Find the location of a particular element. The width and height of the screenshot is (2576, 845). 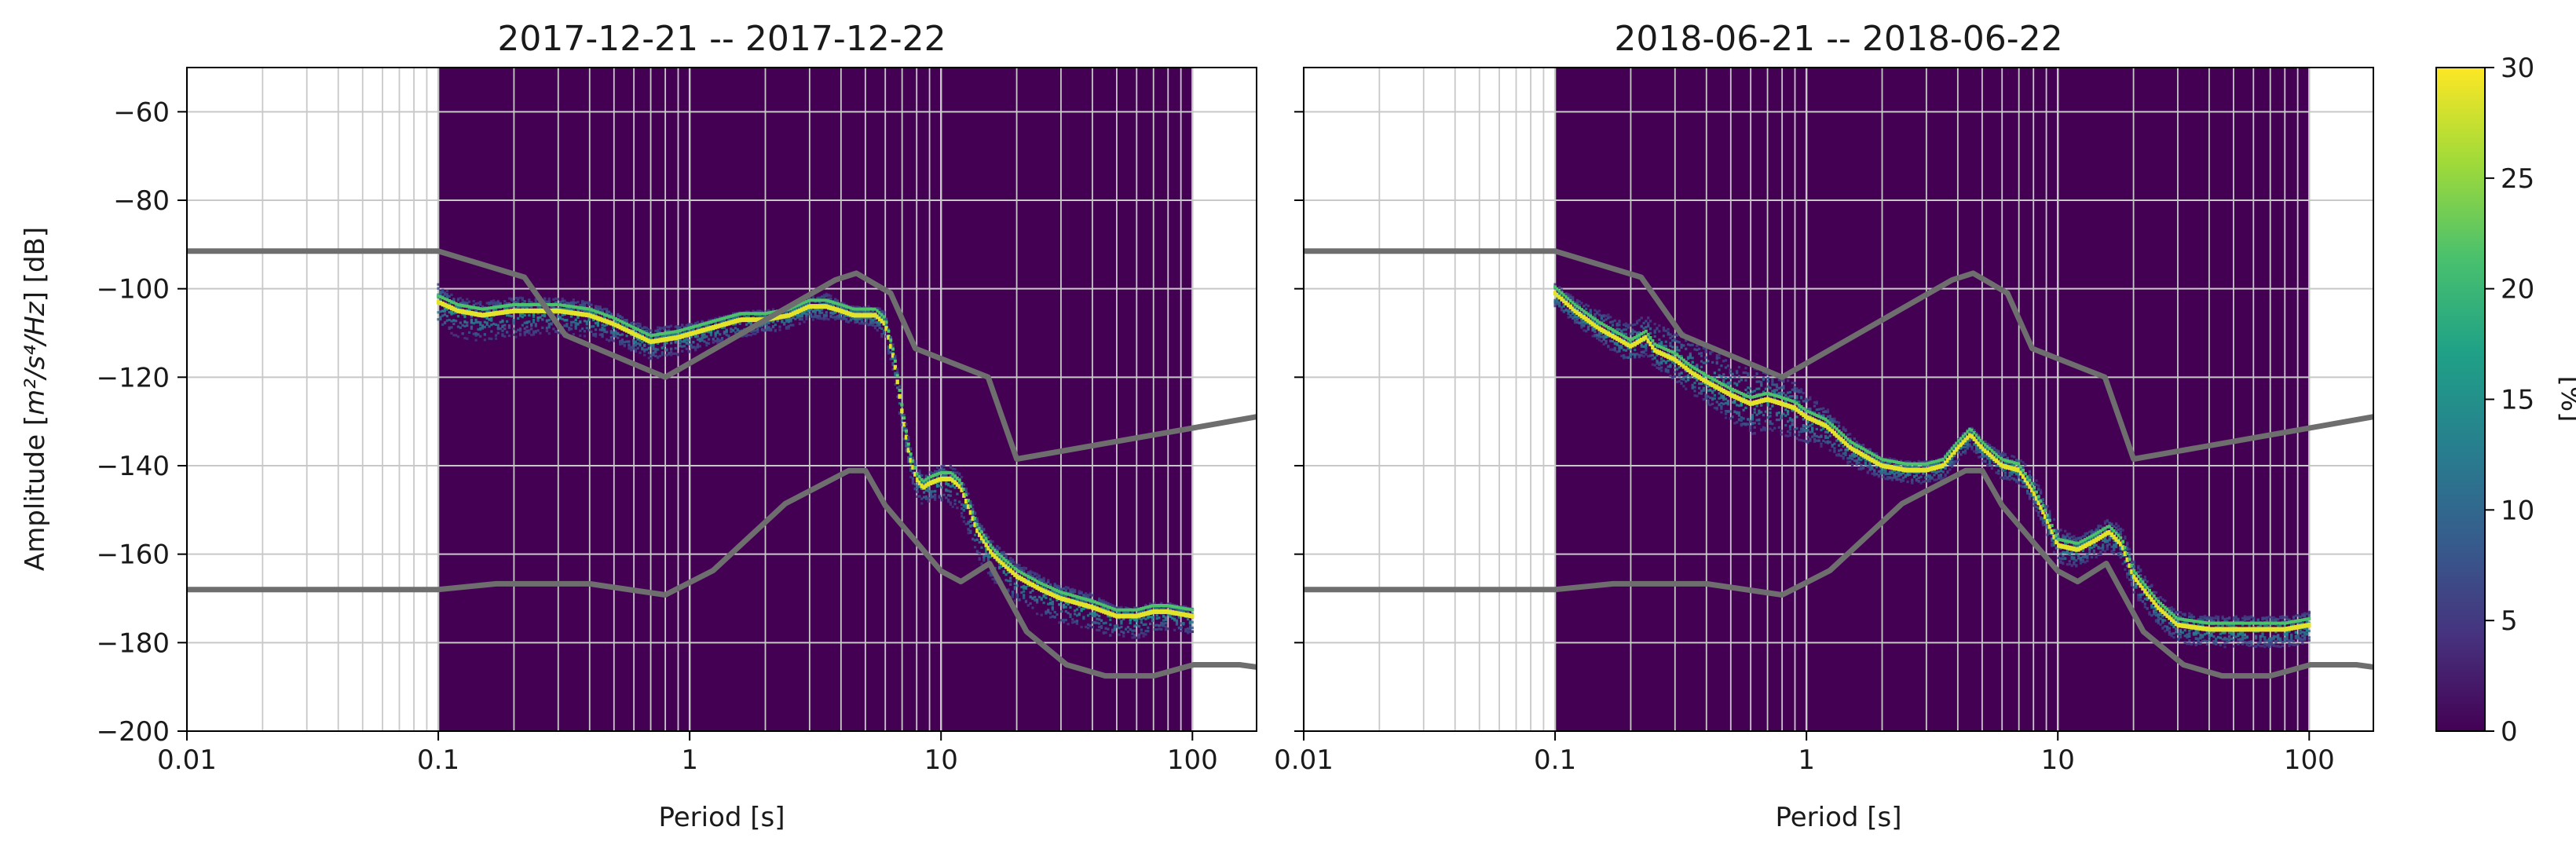

left-x-tick-label: 0.01 is located at coordinates (187, 760).